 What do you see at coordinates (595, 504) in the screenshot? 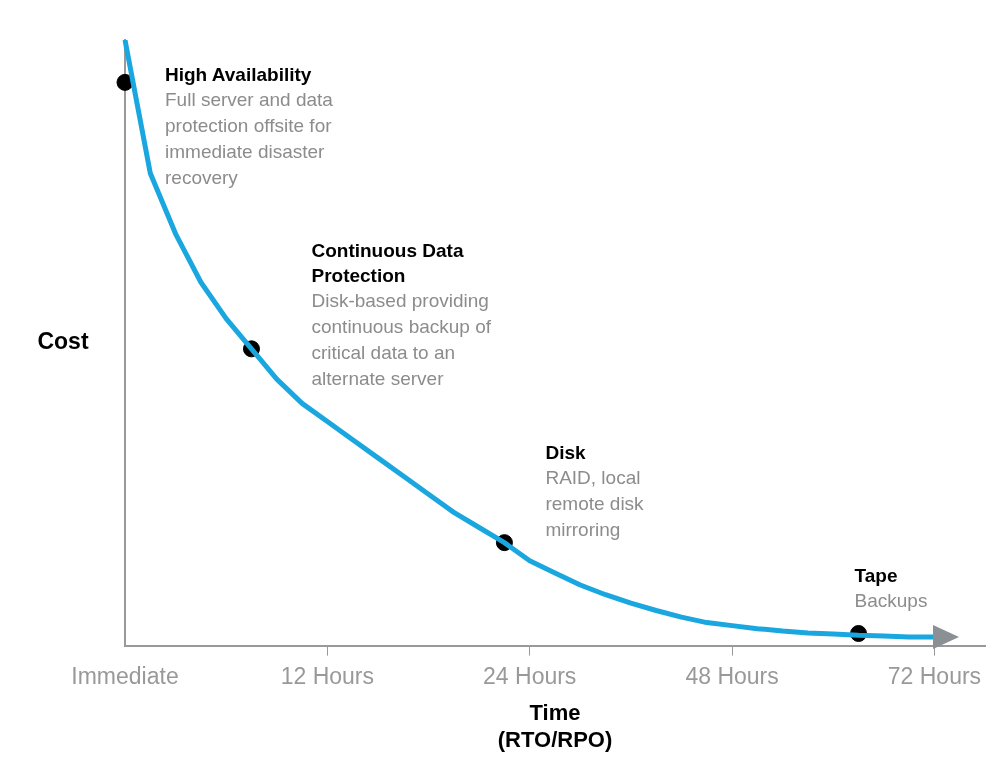
I see `annotation: RAID, local remote disk mirroring` at bounding box center [595, 504].